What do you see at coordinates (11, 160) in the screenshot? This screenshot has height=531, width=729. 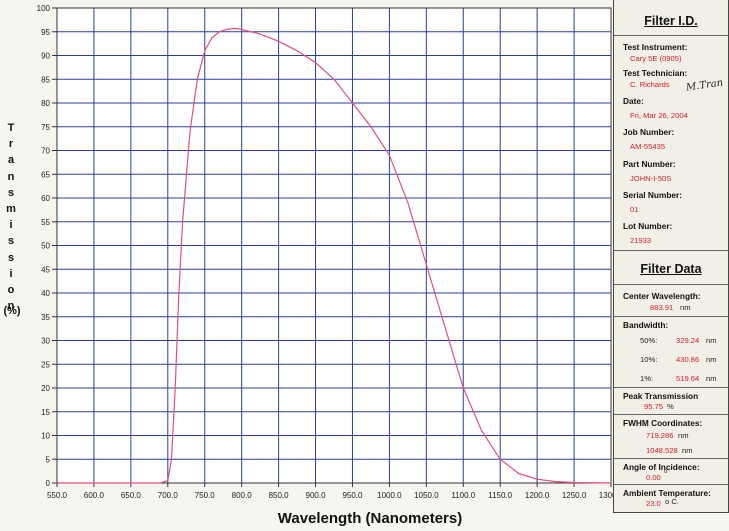 I see `y-axis-label-letter: a` at bounding box center [11, 160].